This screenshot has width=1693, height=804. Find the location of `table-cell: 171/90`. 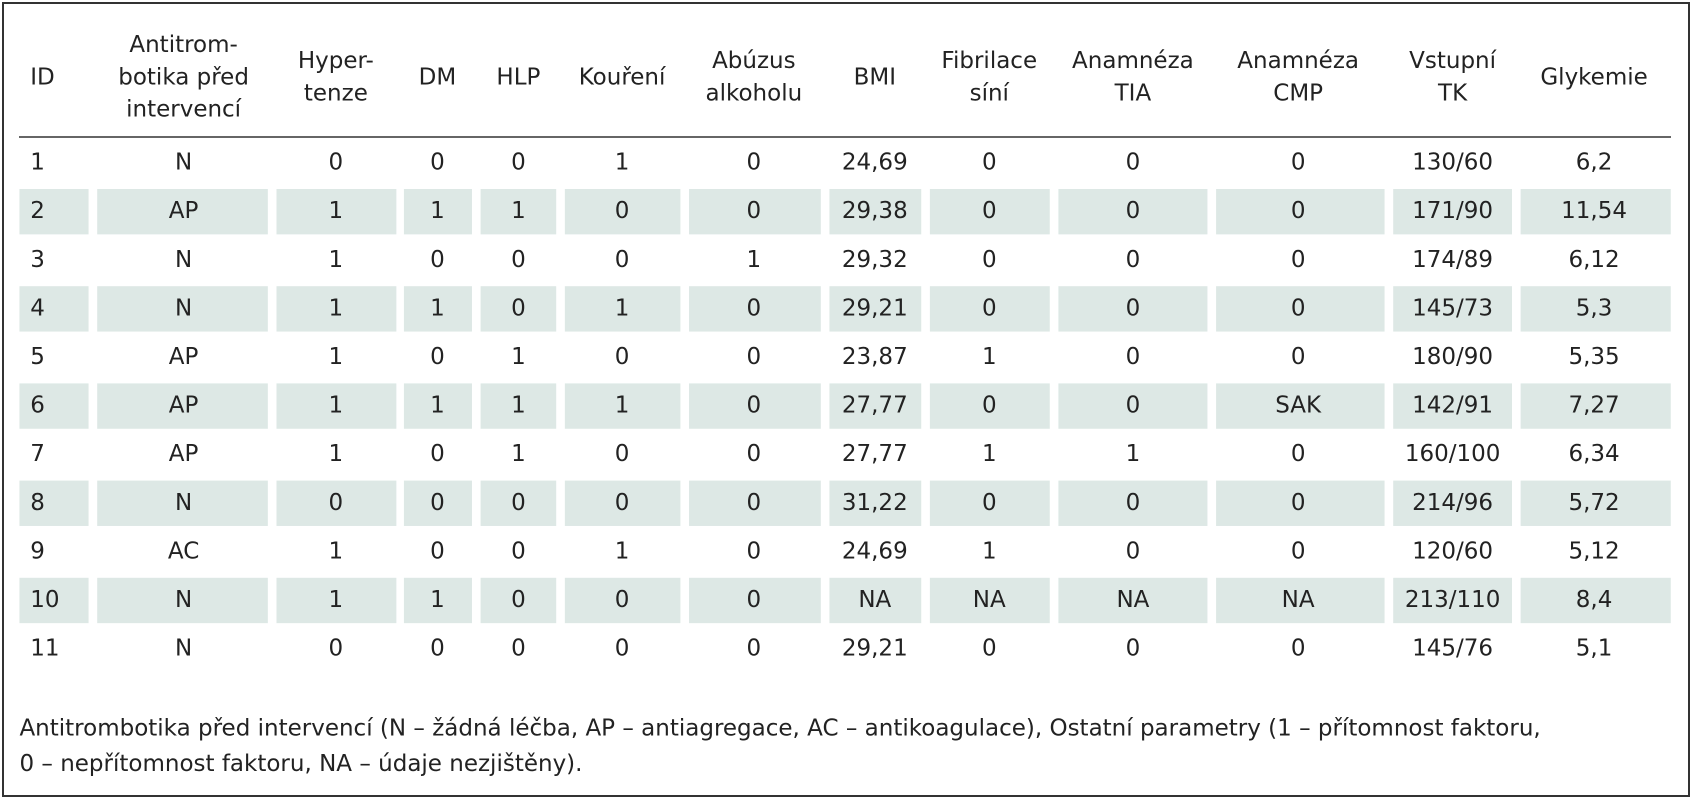

table-cell: 171/90 is located at coordinates (1452, 211).